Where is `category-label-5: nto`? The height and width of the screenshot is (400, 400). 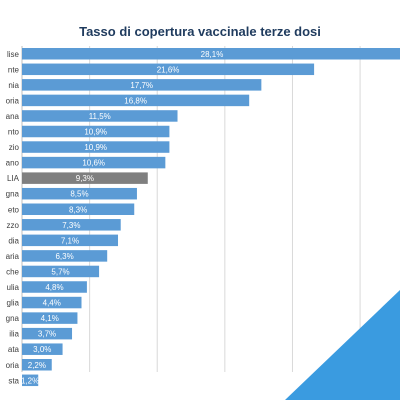 category-label-5: nto is located at coordinates (14, 132).